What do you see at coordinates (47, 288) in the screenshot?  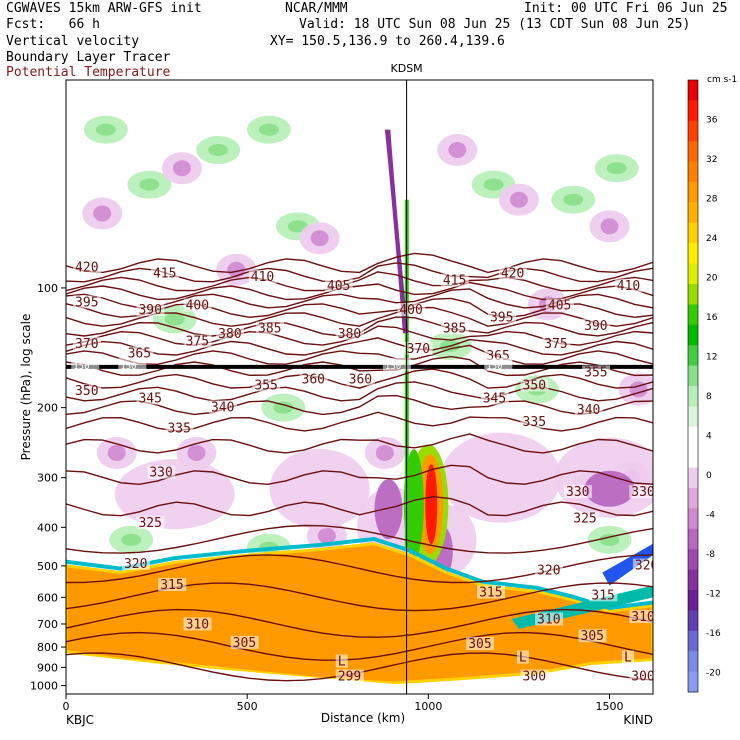 I see `y-tick-label: 100` at bounding box center [47, 288].